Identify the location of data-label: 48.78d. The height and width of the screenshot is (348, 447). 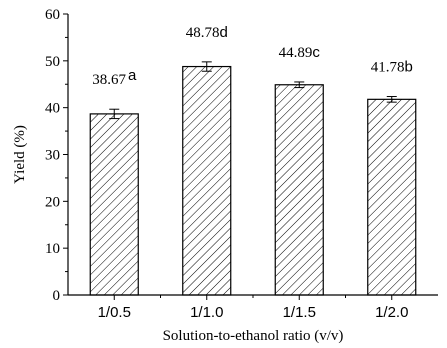
(207, 32).